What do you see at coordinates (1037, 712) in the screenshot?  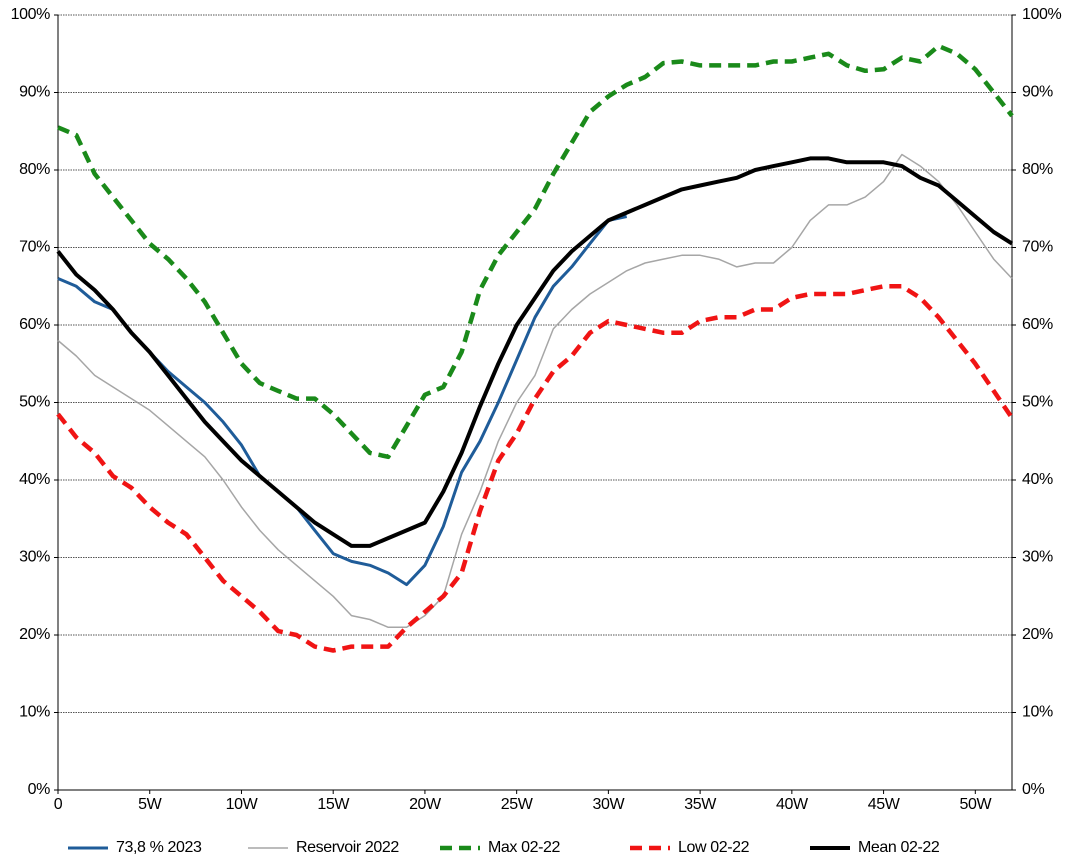 I see `y2-tick-label: 10%` at bounding box center [1037, 712].